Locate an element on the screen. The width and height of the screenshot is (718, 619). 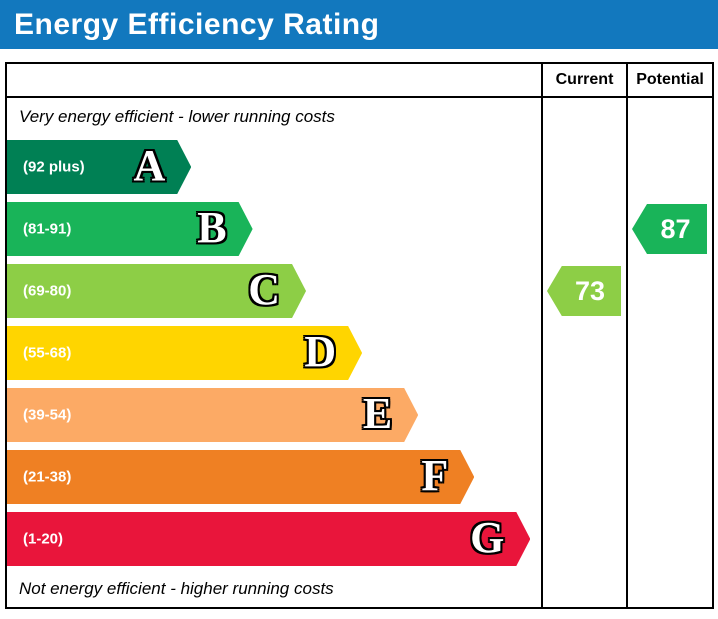
potential-column: 87 is located at coordinates (669, 352).